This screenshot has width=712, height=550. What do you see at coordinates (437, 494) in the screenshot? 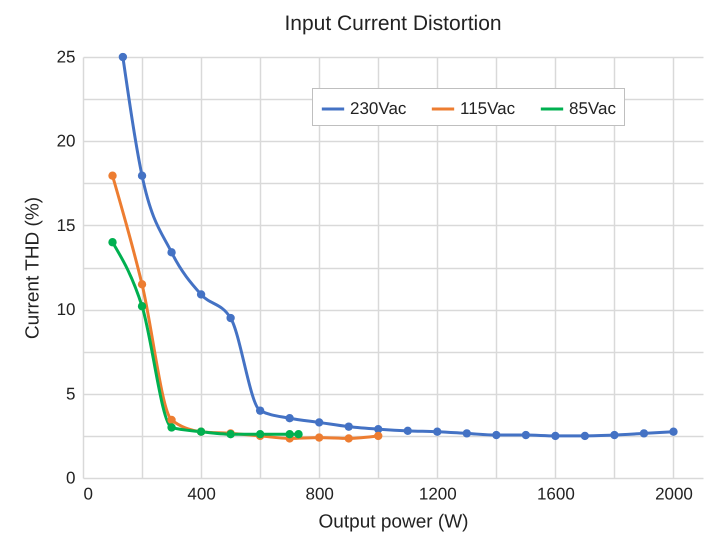
I see `x-tick-label: 1200` at bounding box center [437, 494].